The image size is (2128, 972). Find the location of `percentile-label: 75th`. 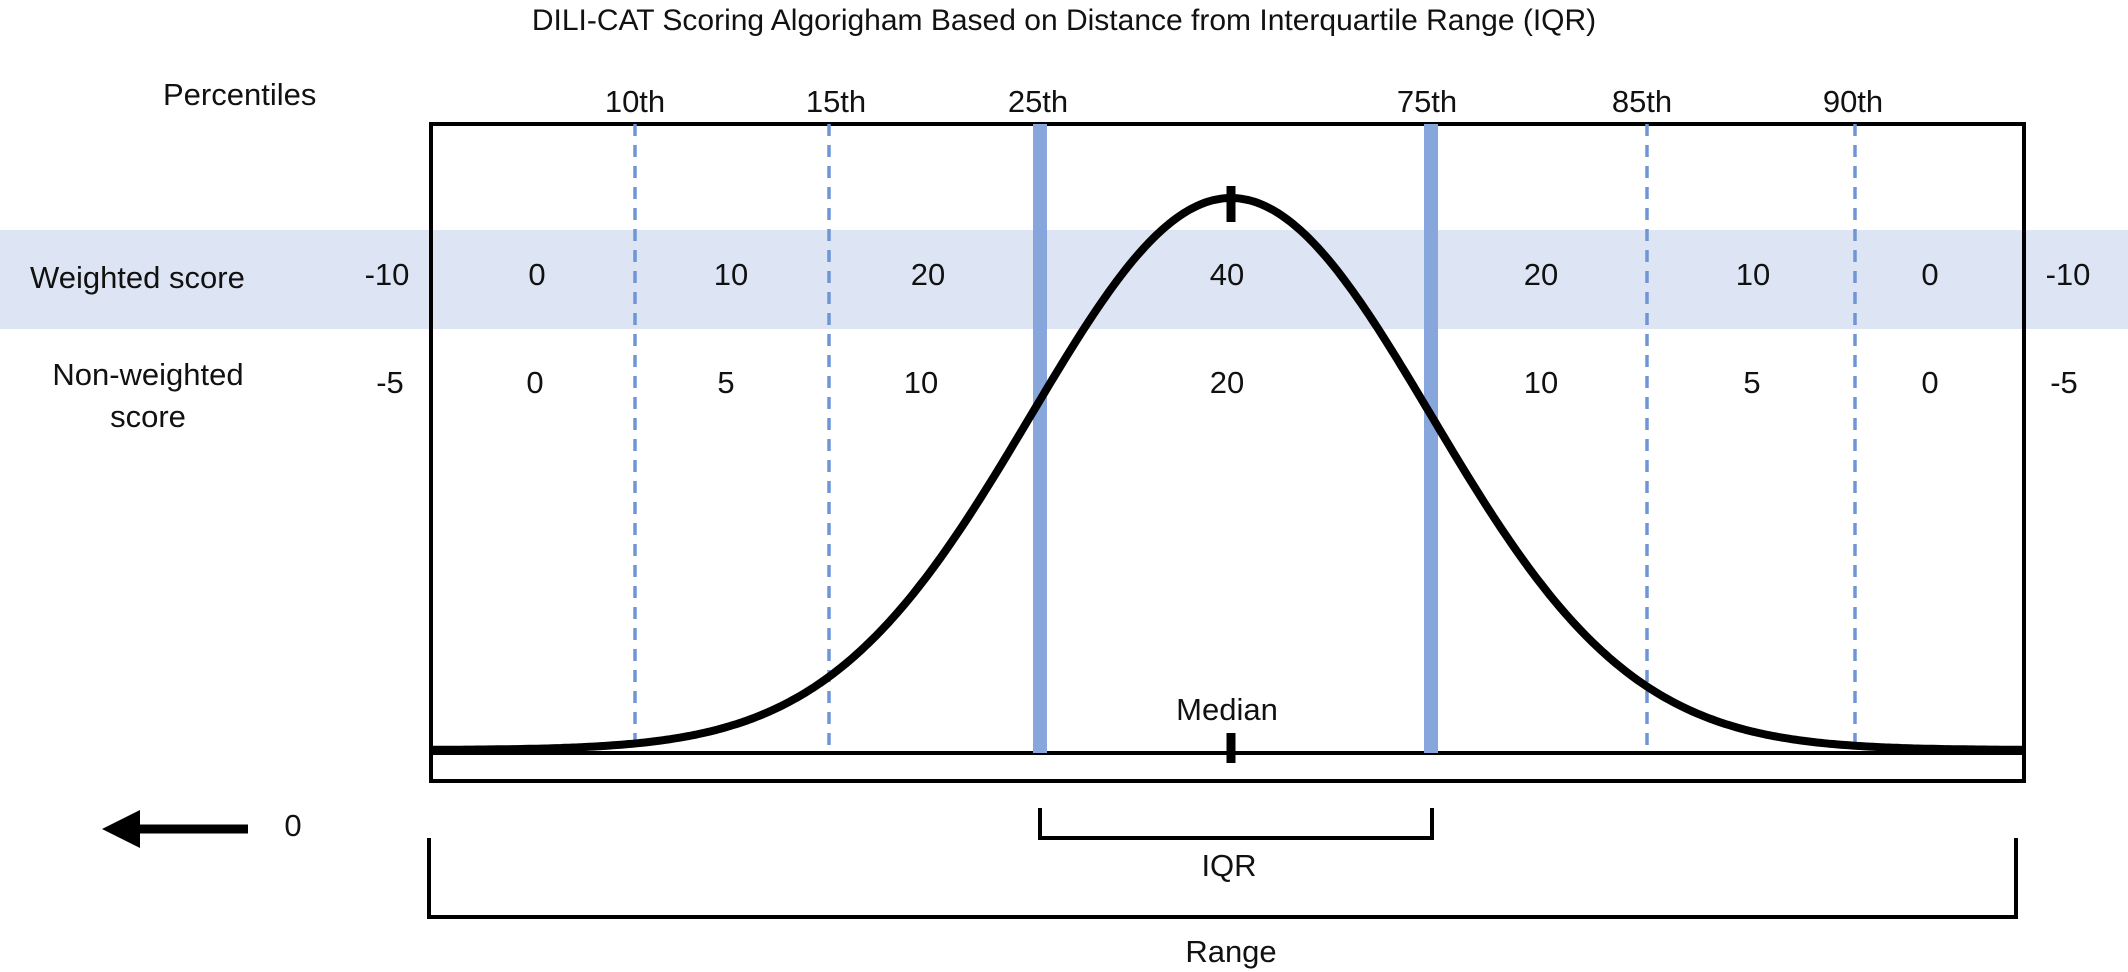

percentile-label: 75th is located at coordinates (1427, 101).